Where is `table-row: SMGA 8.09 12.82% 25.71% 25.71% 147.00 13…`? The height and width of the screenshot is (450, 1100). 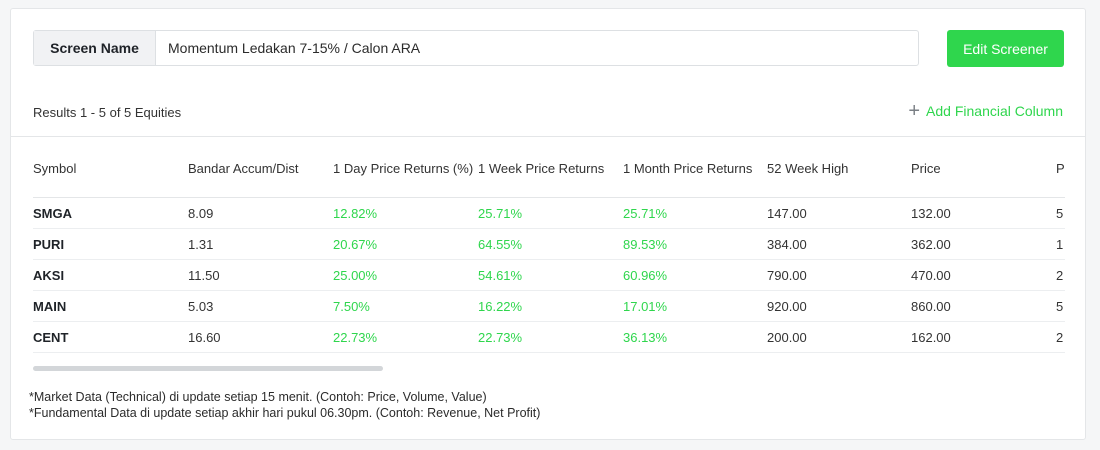
table-row: SMGA 8.09 12.82% 25.71% 25.71% 147.00 13… is located at coordinates (549, 213).